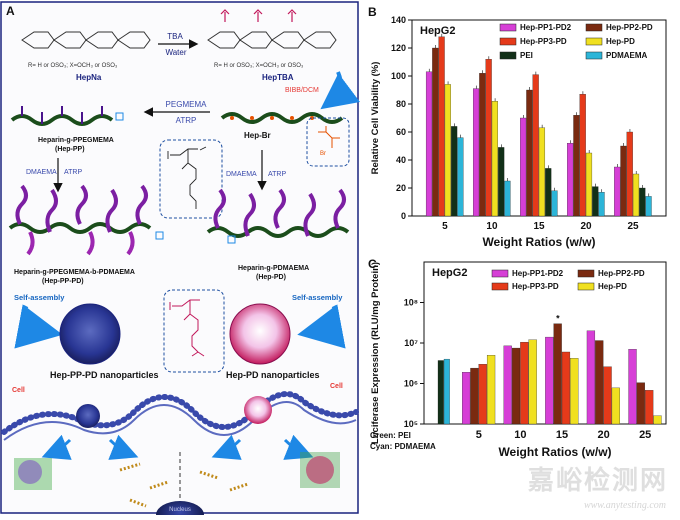  Describe the element at coordinates (375, 118) in the screenshot. I see `y-axis-label: Relative Cell Viability (%)` at that location.